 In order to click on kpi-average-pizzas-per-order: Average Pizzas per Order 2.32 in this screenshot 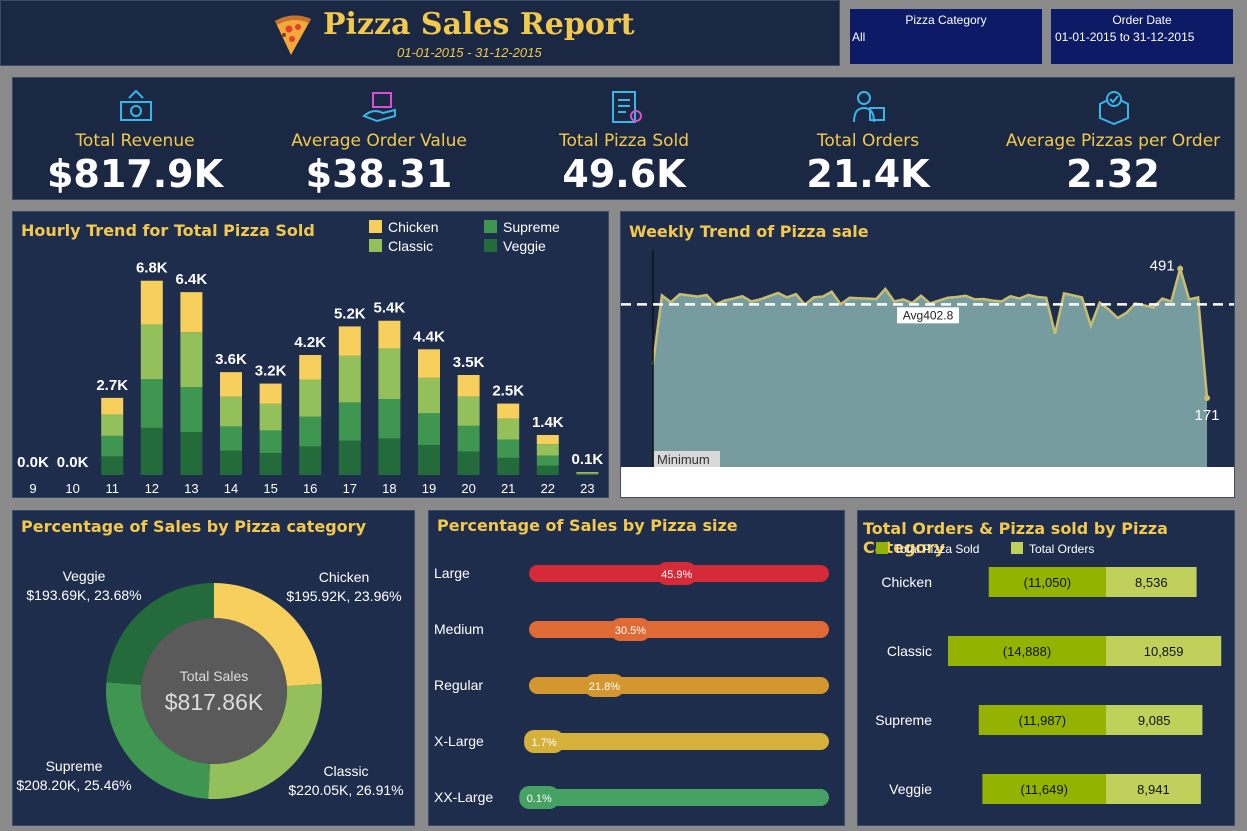, I will do `click(1113, 139)`.